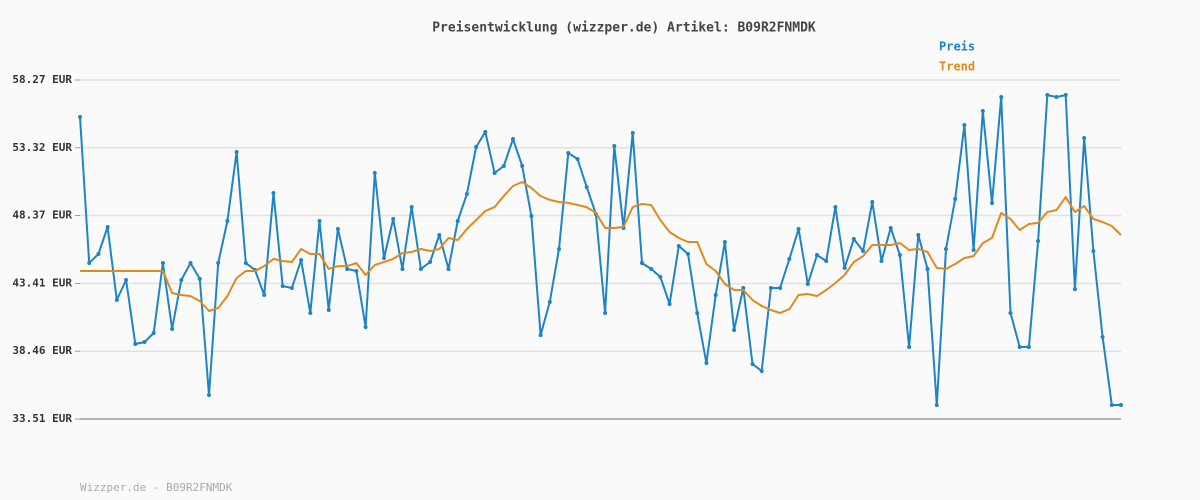 The height and width of the screenshot is (500, 1200). What do you see at coordinates (42, 215) in the screenshot?
I see `y-tick-label: 48.37 EUR` at bounding box center [42, 215].